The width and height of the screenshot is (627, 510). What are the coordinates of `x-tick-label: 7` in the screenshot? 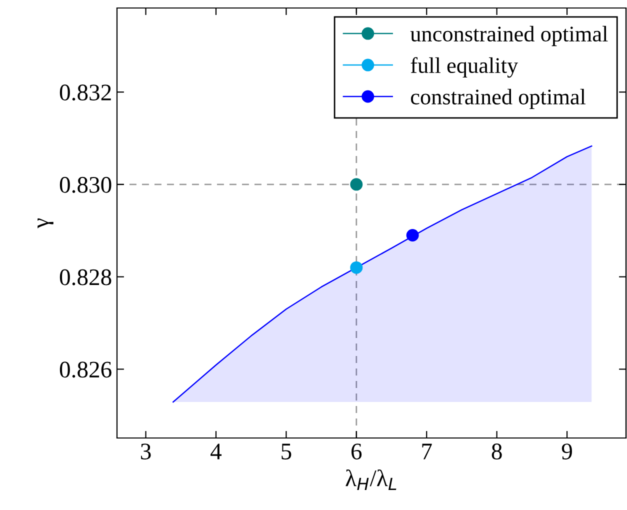 It's located at (427, 452).